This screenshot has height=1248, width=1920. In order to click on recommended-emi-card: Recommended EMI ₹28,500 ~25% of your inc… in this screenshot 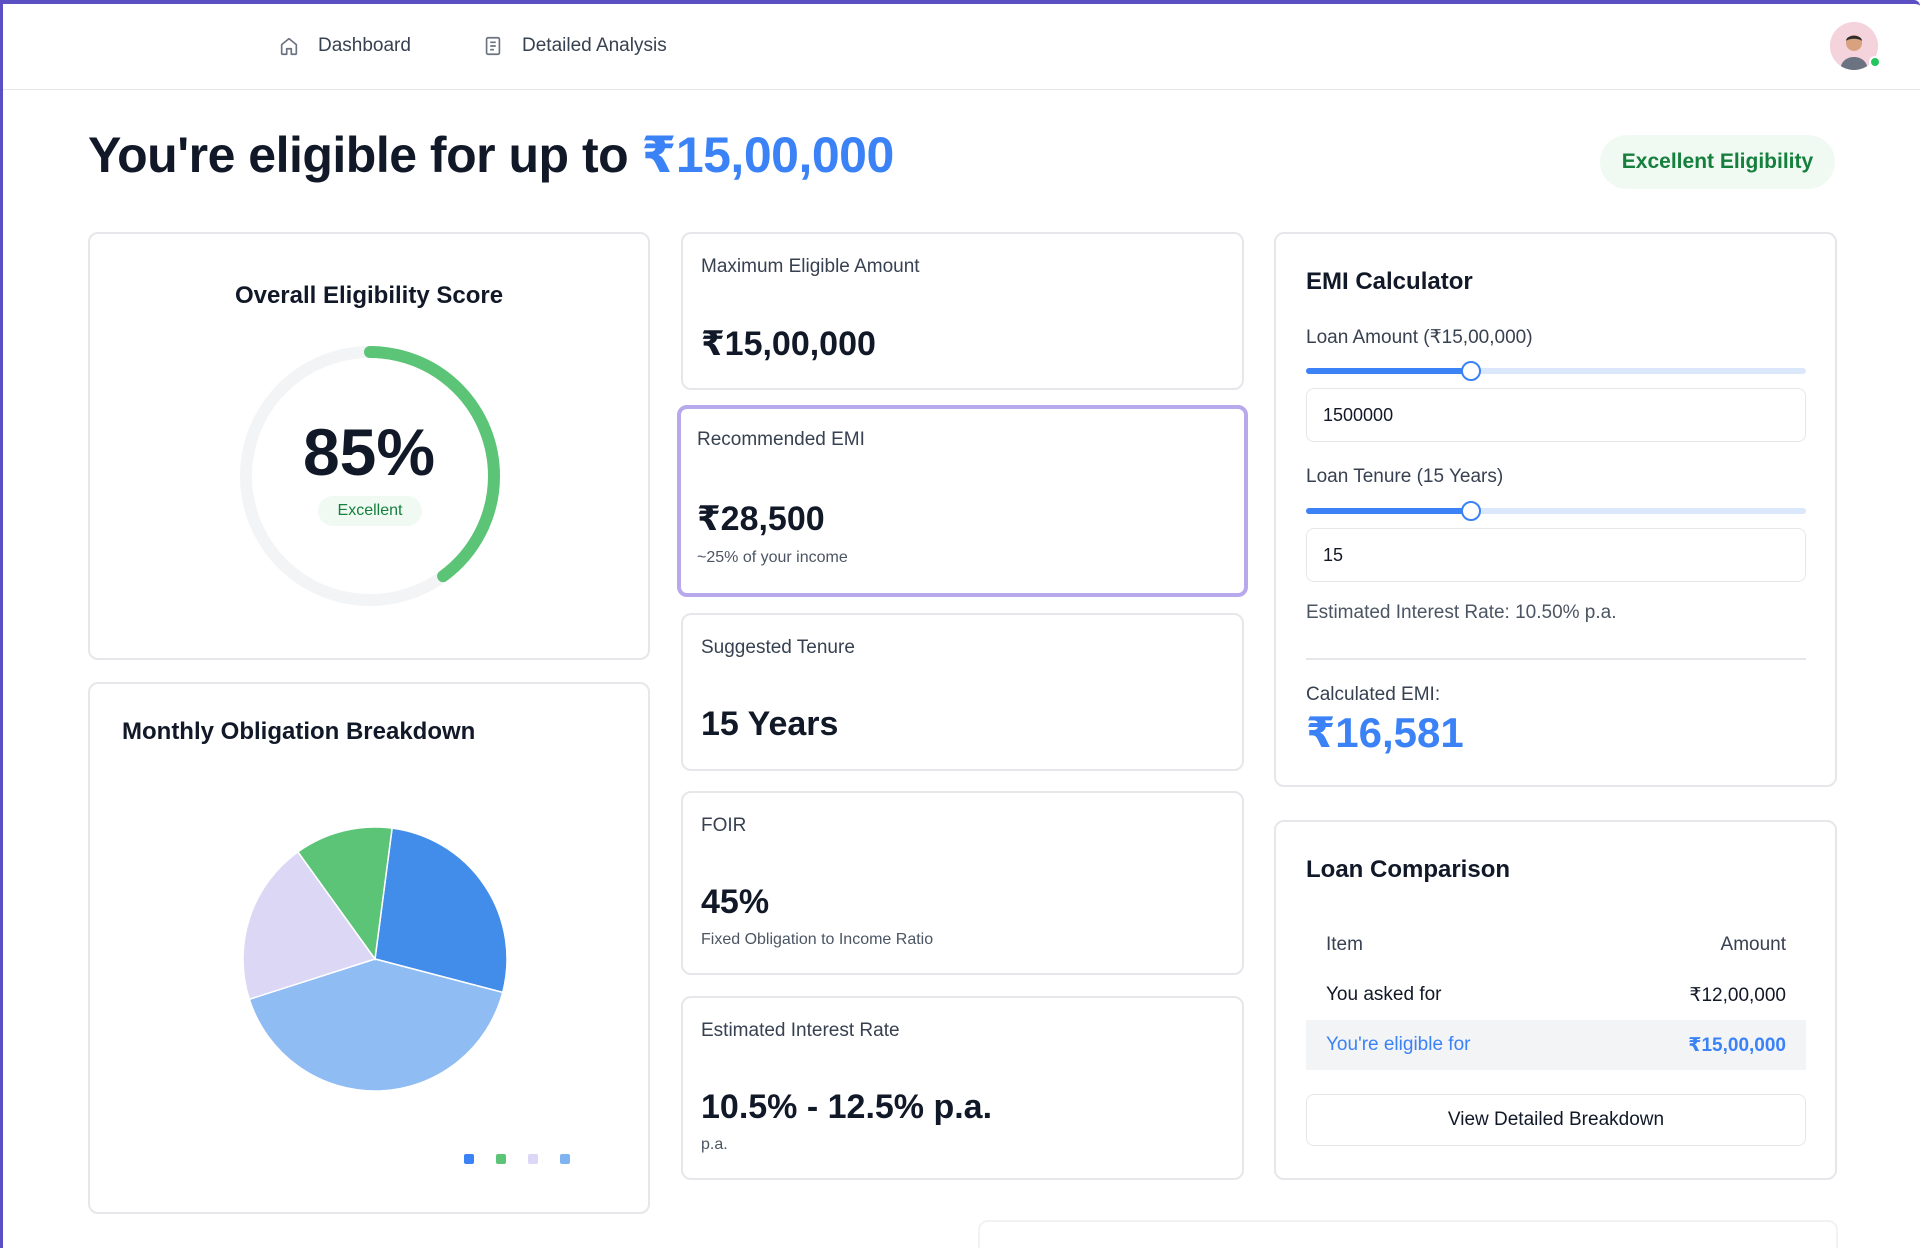, I will do `click(962, 501)`.